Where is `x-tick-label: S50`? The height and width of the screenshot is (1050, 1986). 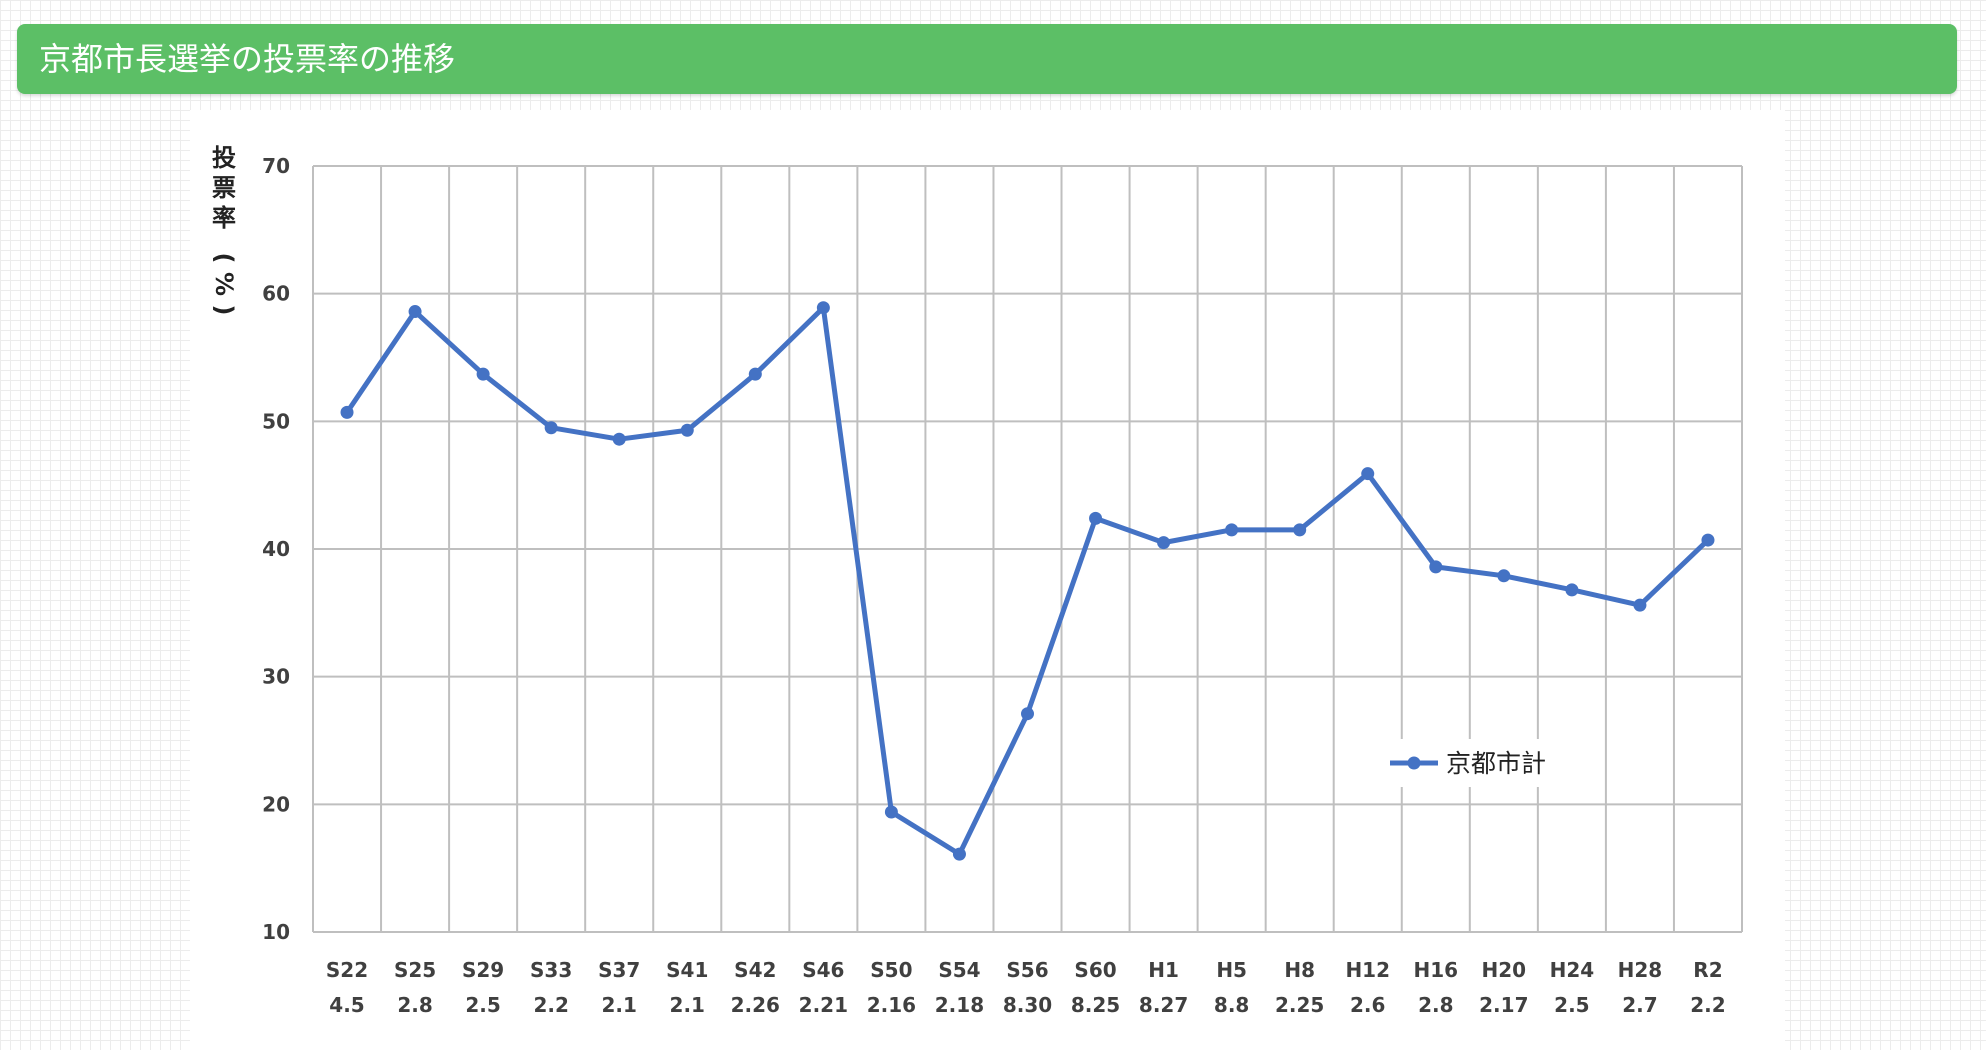
x-tick-label: S50 is located at coordinates (891, 970).